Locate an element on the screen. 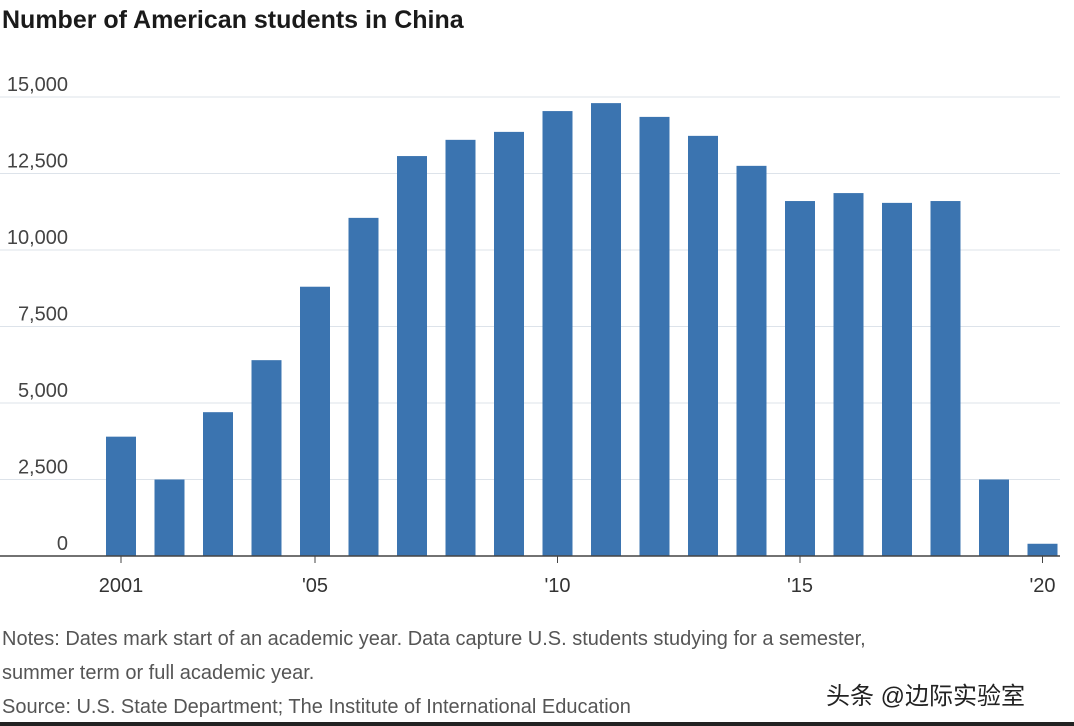 The image size is (1074, 726). y-tick-label: 2,500 is located at coordinates (43, 468).